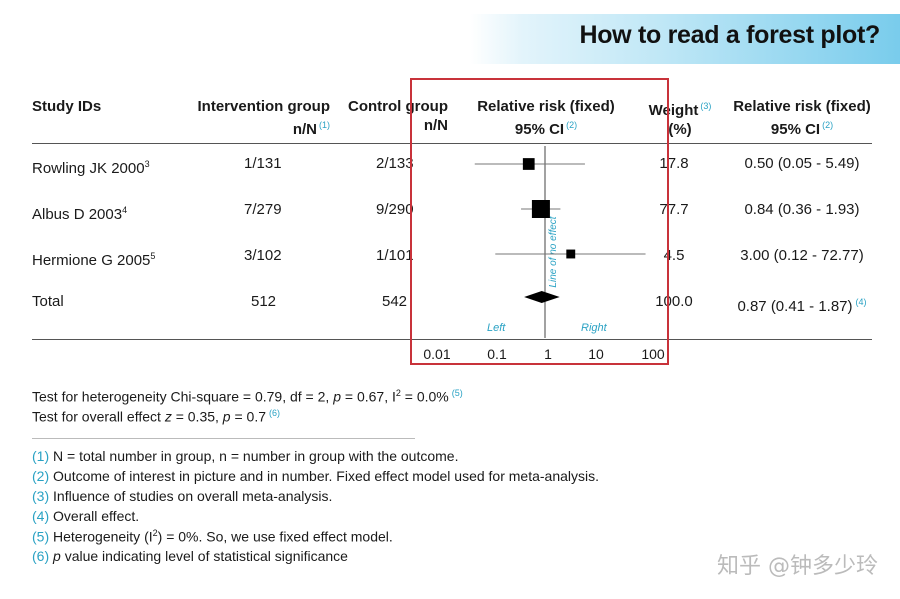 The image size is (900, 599). Describe the element at coordinates (86, 516) in the screenshot. I see `footnote: (4) Overall effect.` at that location.